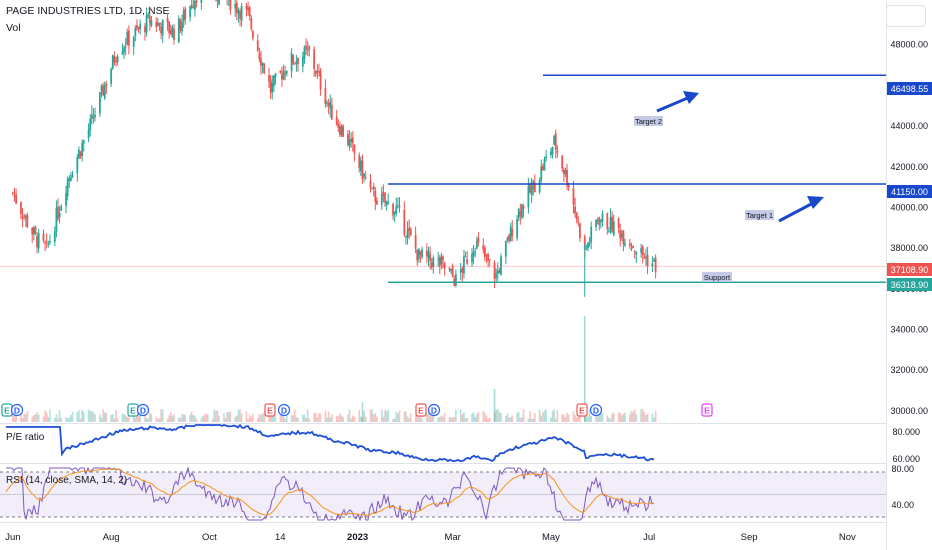 This screenshot has height=550, width=932. Describe the element at coordinates (648, 121) in the screenshot. I see `target2-label-box` at that location.